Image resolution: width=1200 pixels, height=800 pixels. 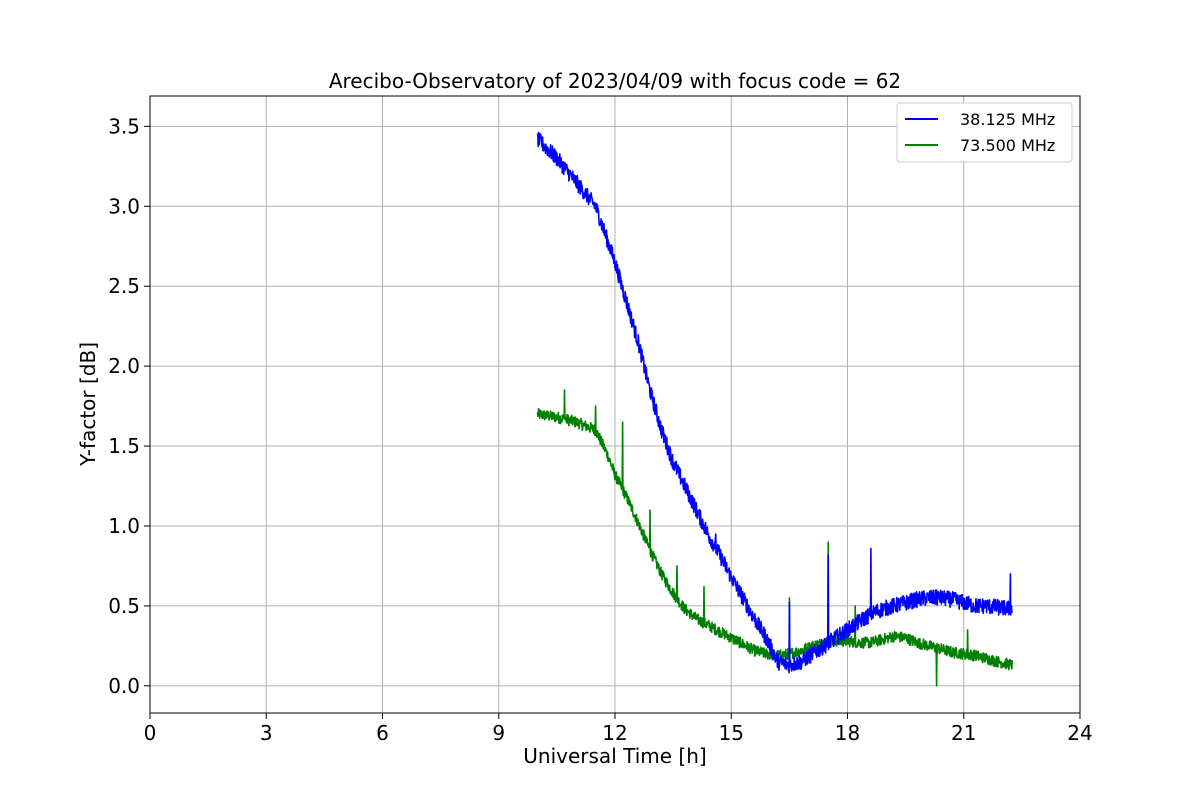 What do you see at coordinates (498, 733) in the screenshot?
I see `x-tick-label: 9` at bounding box center [498, 733].